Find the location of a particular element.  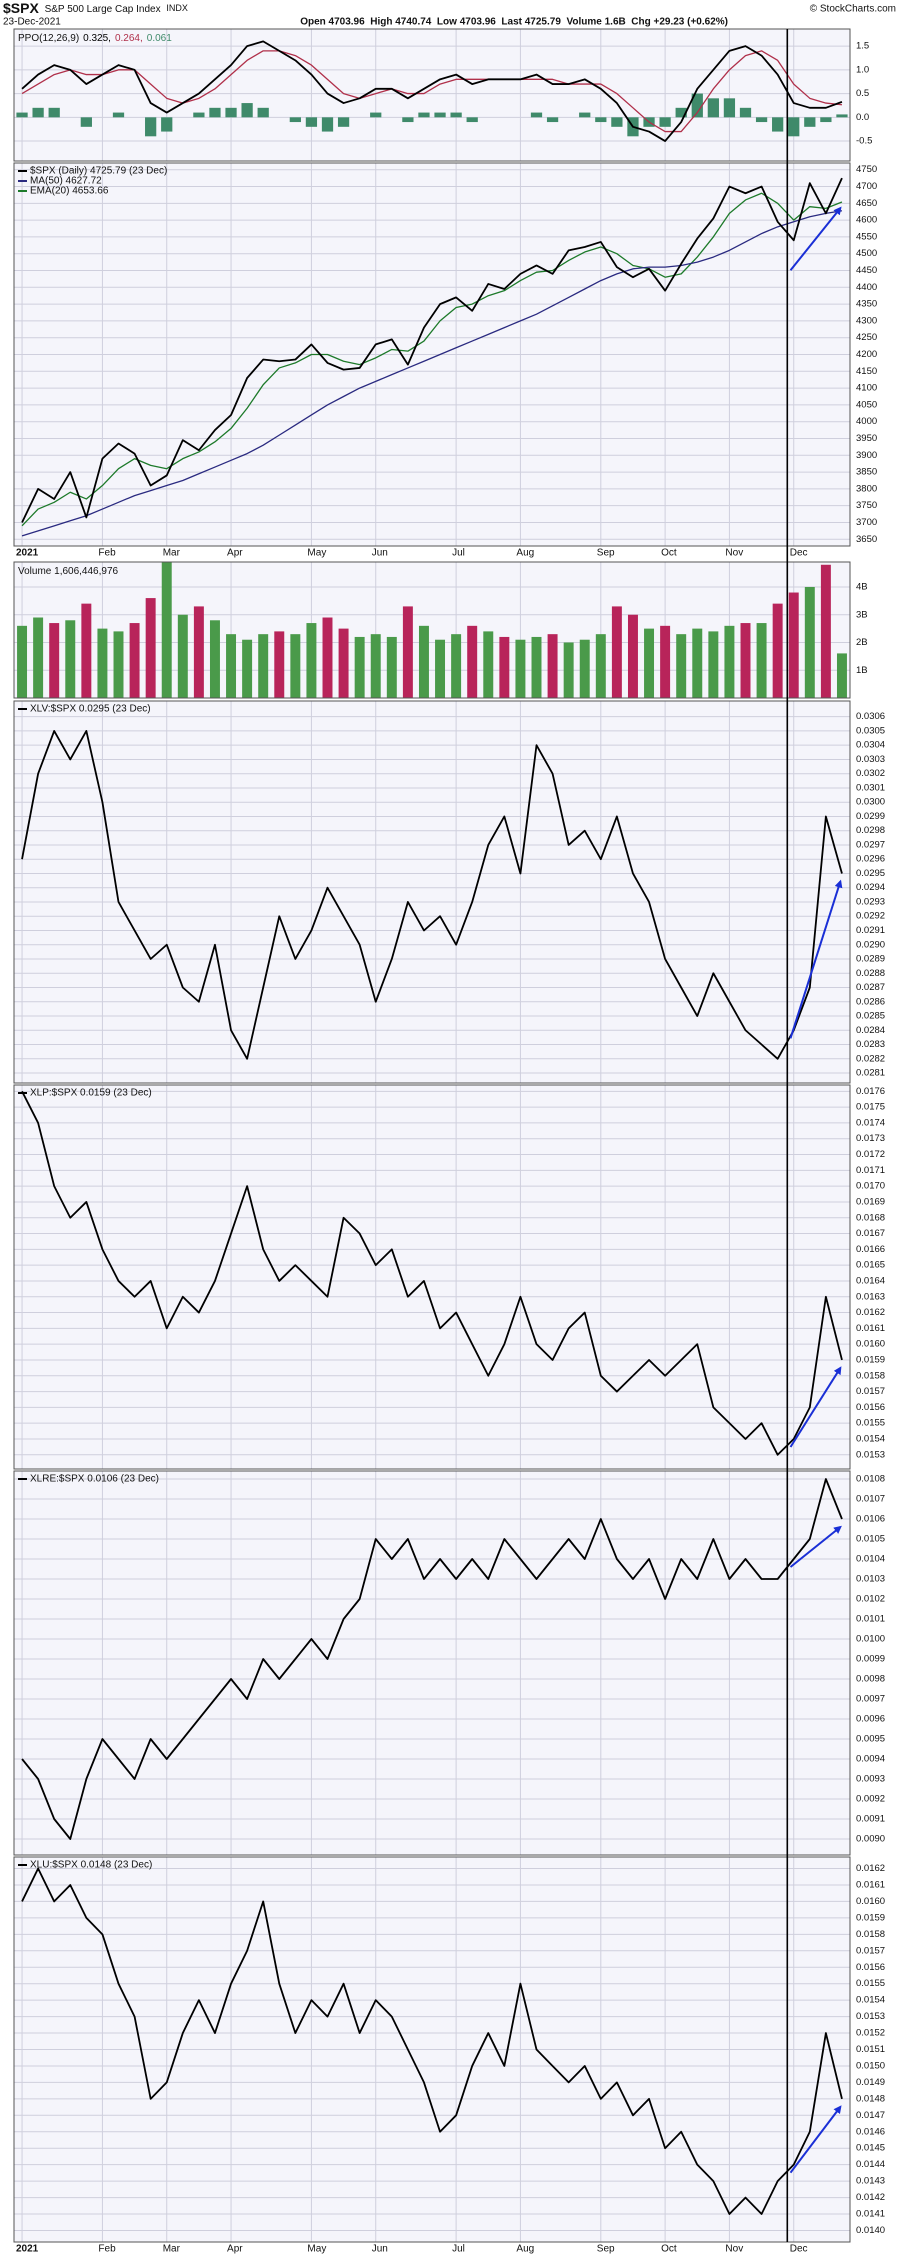

y-tick-label: 0.0171 is located at coordinates (870, 1170).